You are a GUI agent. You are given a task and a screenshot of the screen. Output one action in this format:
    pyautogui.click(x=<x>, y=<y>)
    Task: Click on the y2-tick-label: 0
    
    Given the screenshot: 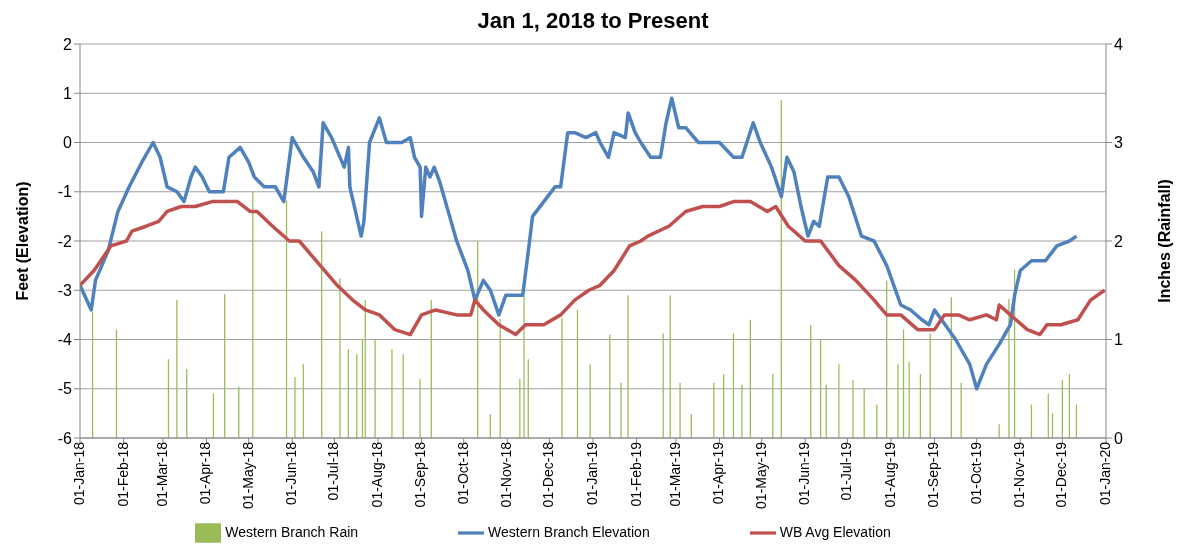 What is the action you would take?
    pyautogui.click(x=1118, y=438)
    